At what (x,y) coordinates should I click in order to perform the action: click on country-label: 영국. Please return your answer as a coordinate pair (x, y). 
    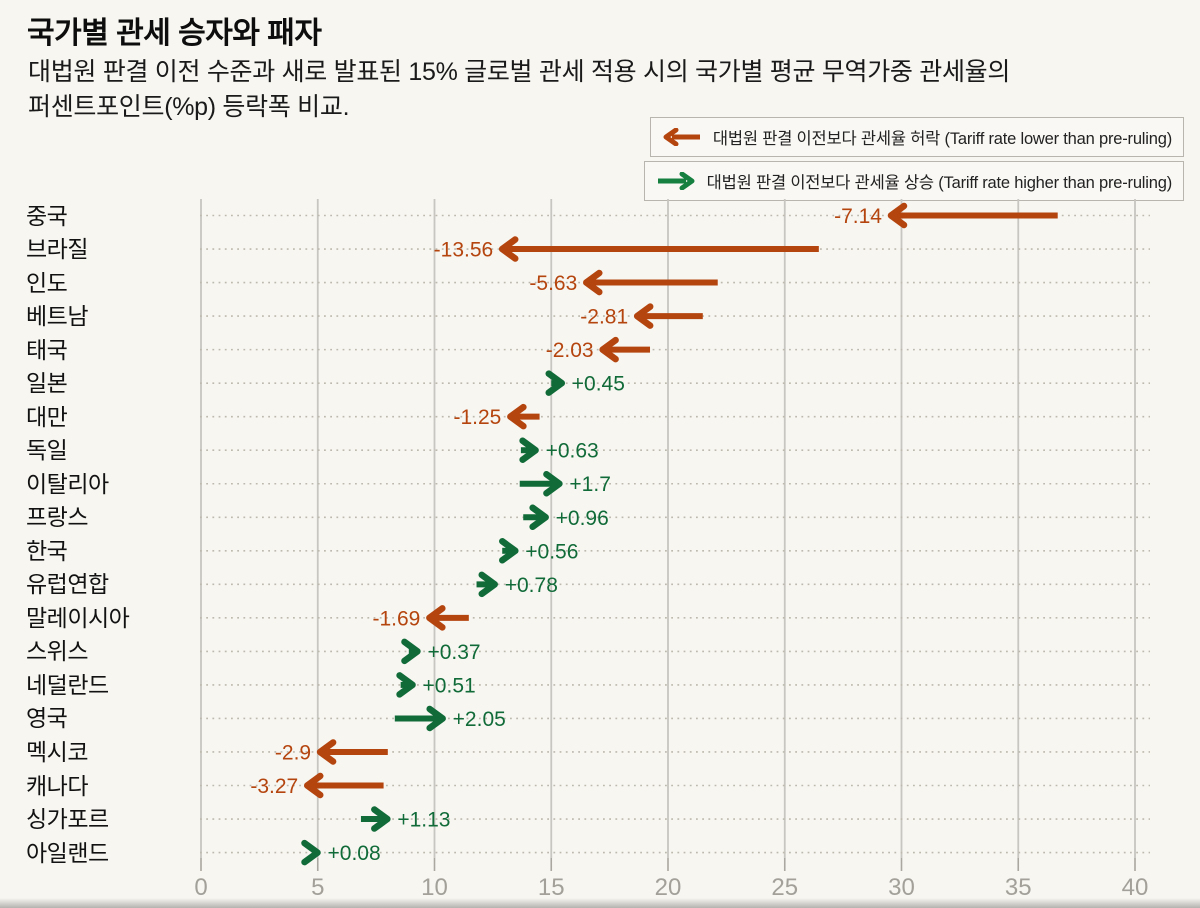
    Looking at the image, I should click on (47, 718).